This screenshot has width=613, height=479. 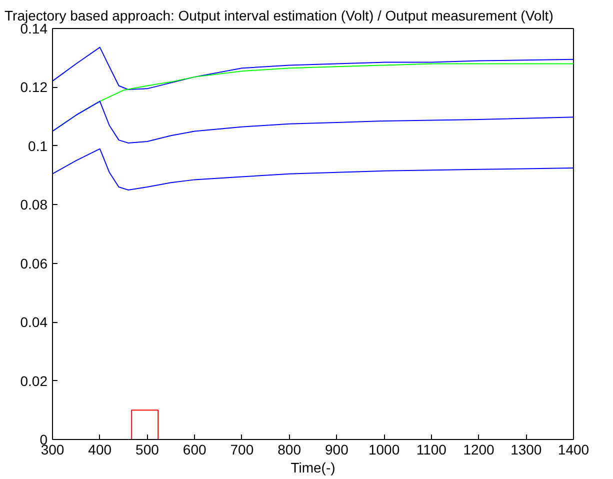 I want to click on x-tick-label: 700, so click(x=242, y=450).